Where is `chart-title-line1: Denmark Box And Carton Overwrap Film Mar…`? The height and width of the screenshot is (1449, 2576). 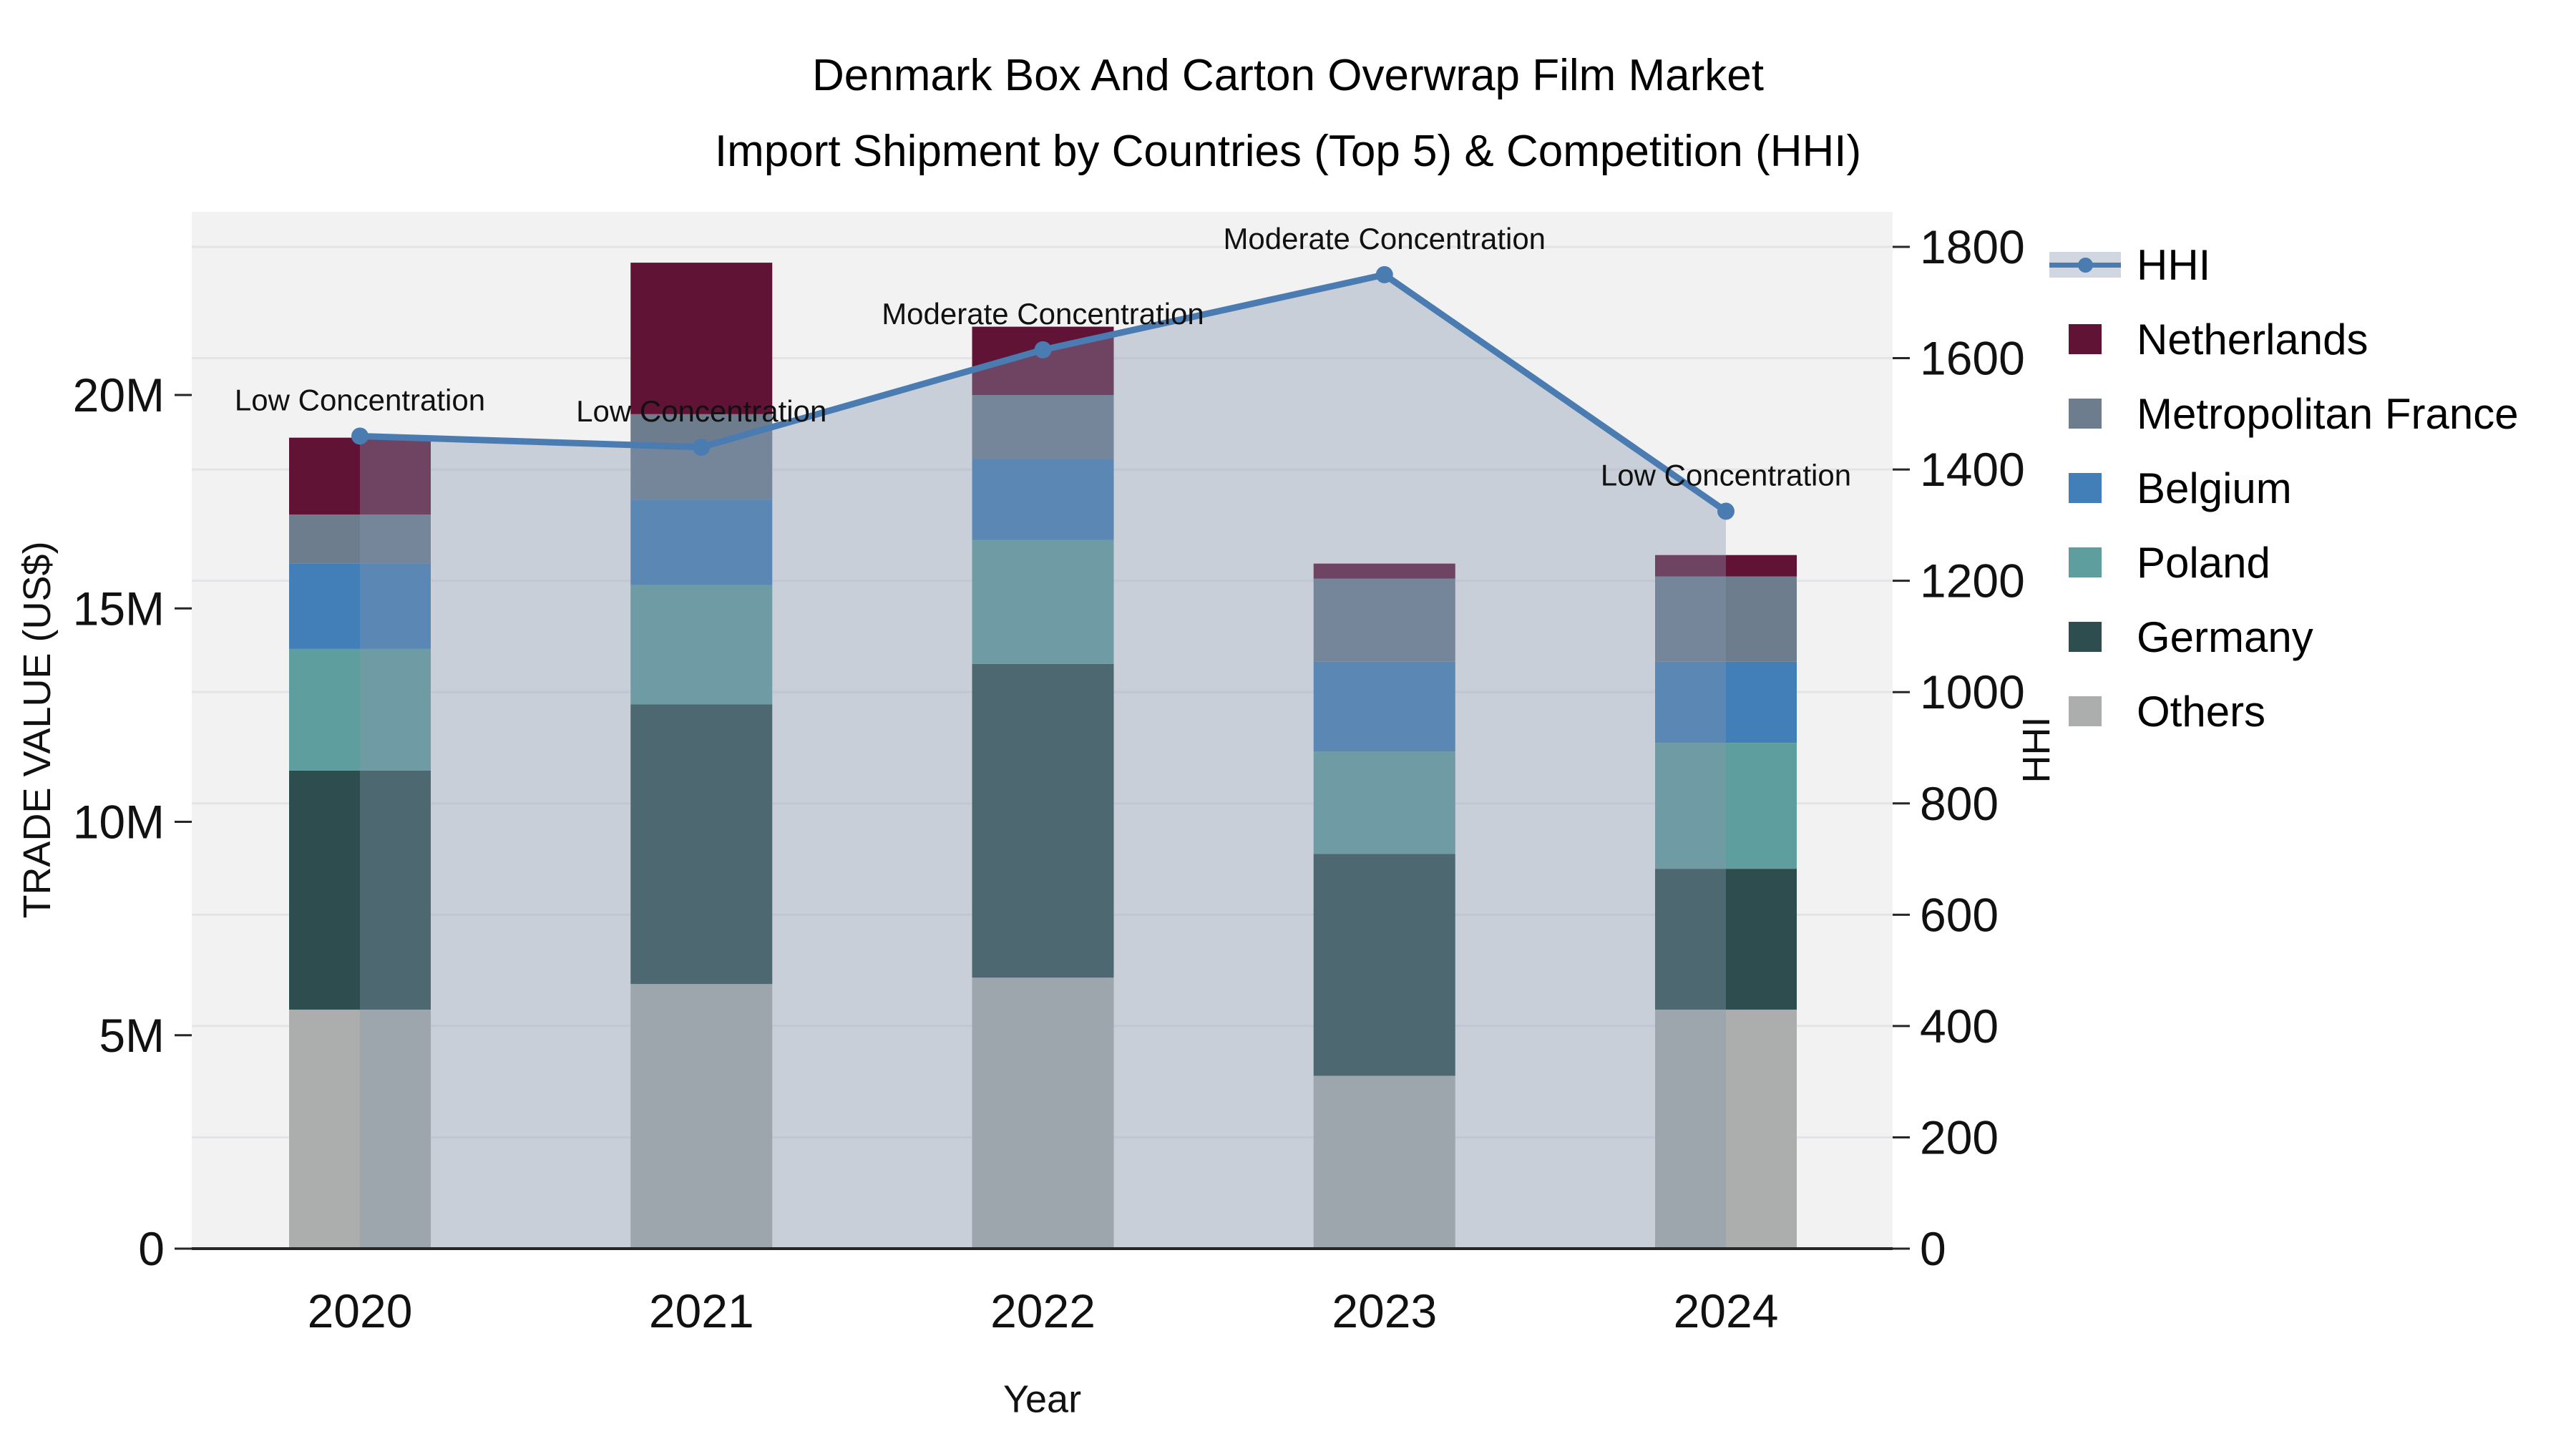 chart-title-line1: Denmark Box And Carton Overwrap Film Mar… is located at coordinates (1288, 75).